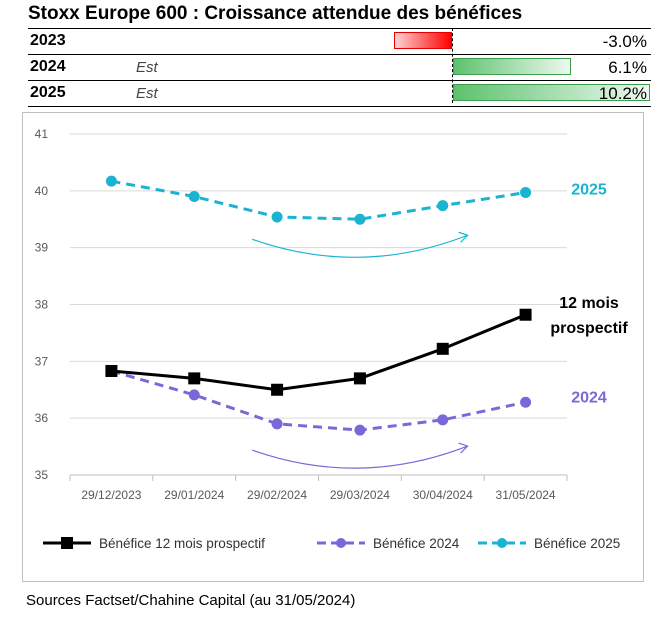 The width and height of the screenshot is (670, 618). What do you see at coordinates (318, 400) in the screenshot?
I see `series-line-b-n-fice-2024` at bounding box center [318, 400].